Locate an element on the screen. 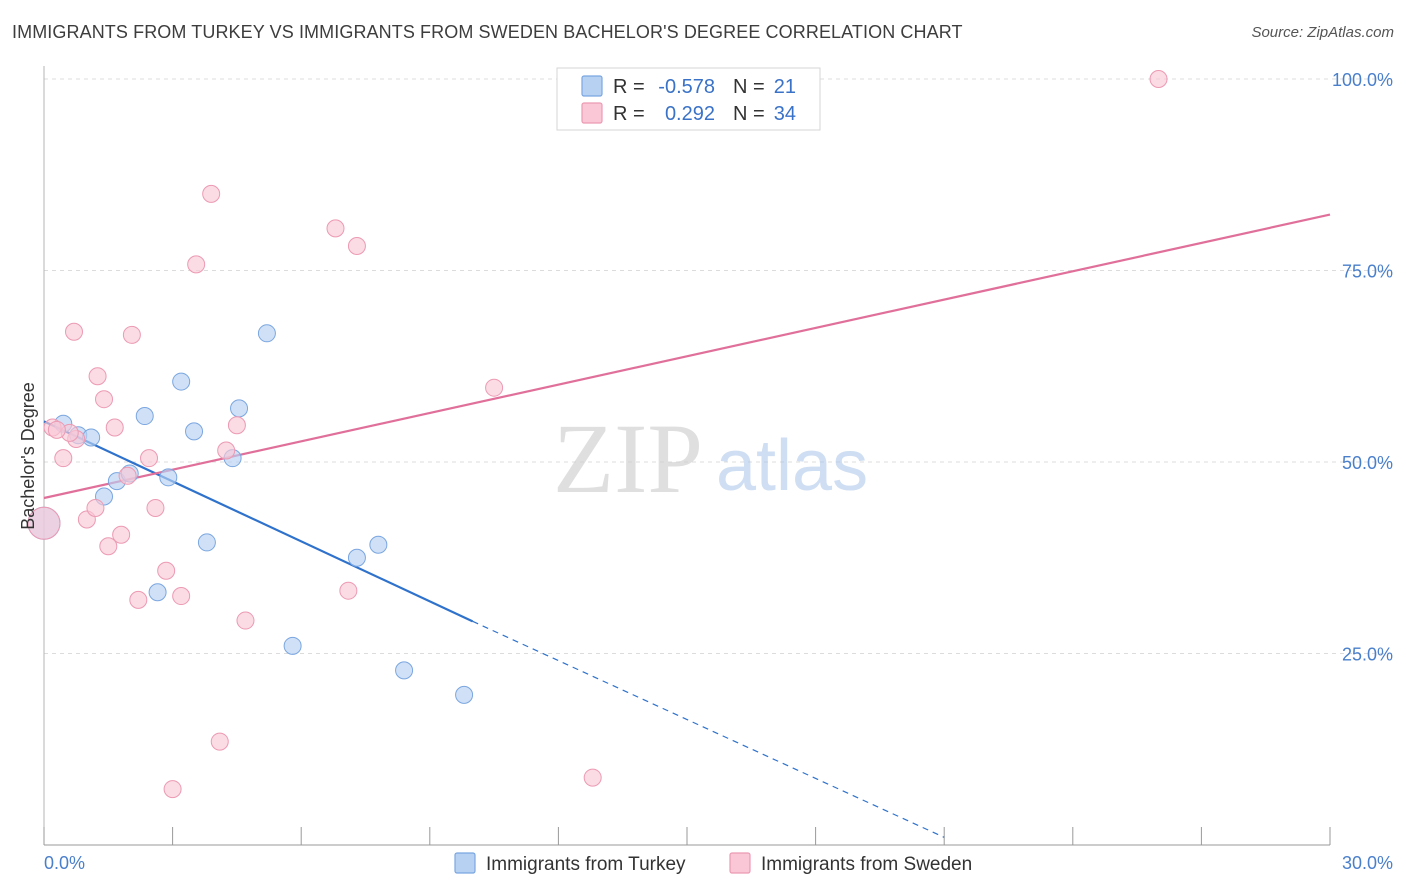 The height and width of the screenshot is (892, 1406). x-tick-label-min: 0.0% is located at coordinates (64, 863).